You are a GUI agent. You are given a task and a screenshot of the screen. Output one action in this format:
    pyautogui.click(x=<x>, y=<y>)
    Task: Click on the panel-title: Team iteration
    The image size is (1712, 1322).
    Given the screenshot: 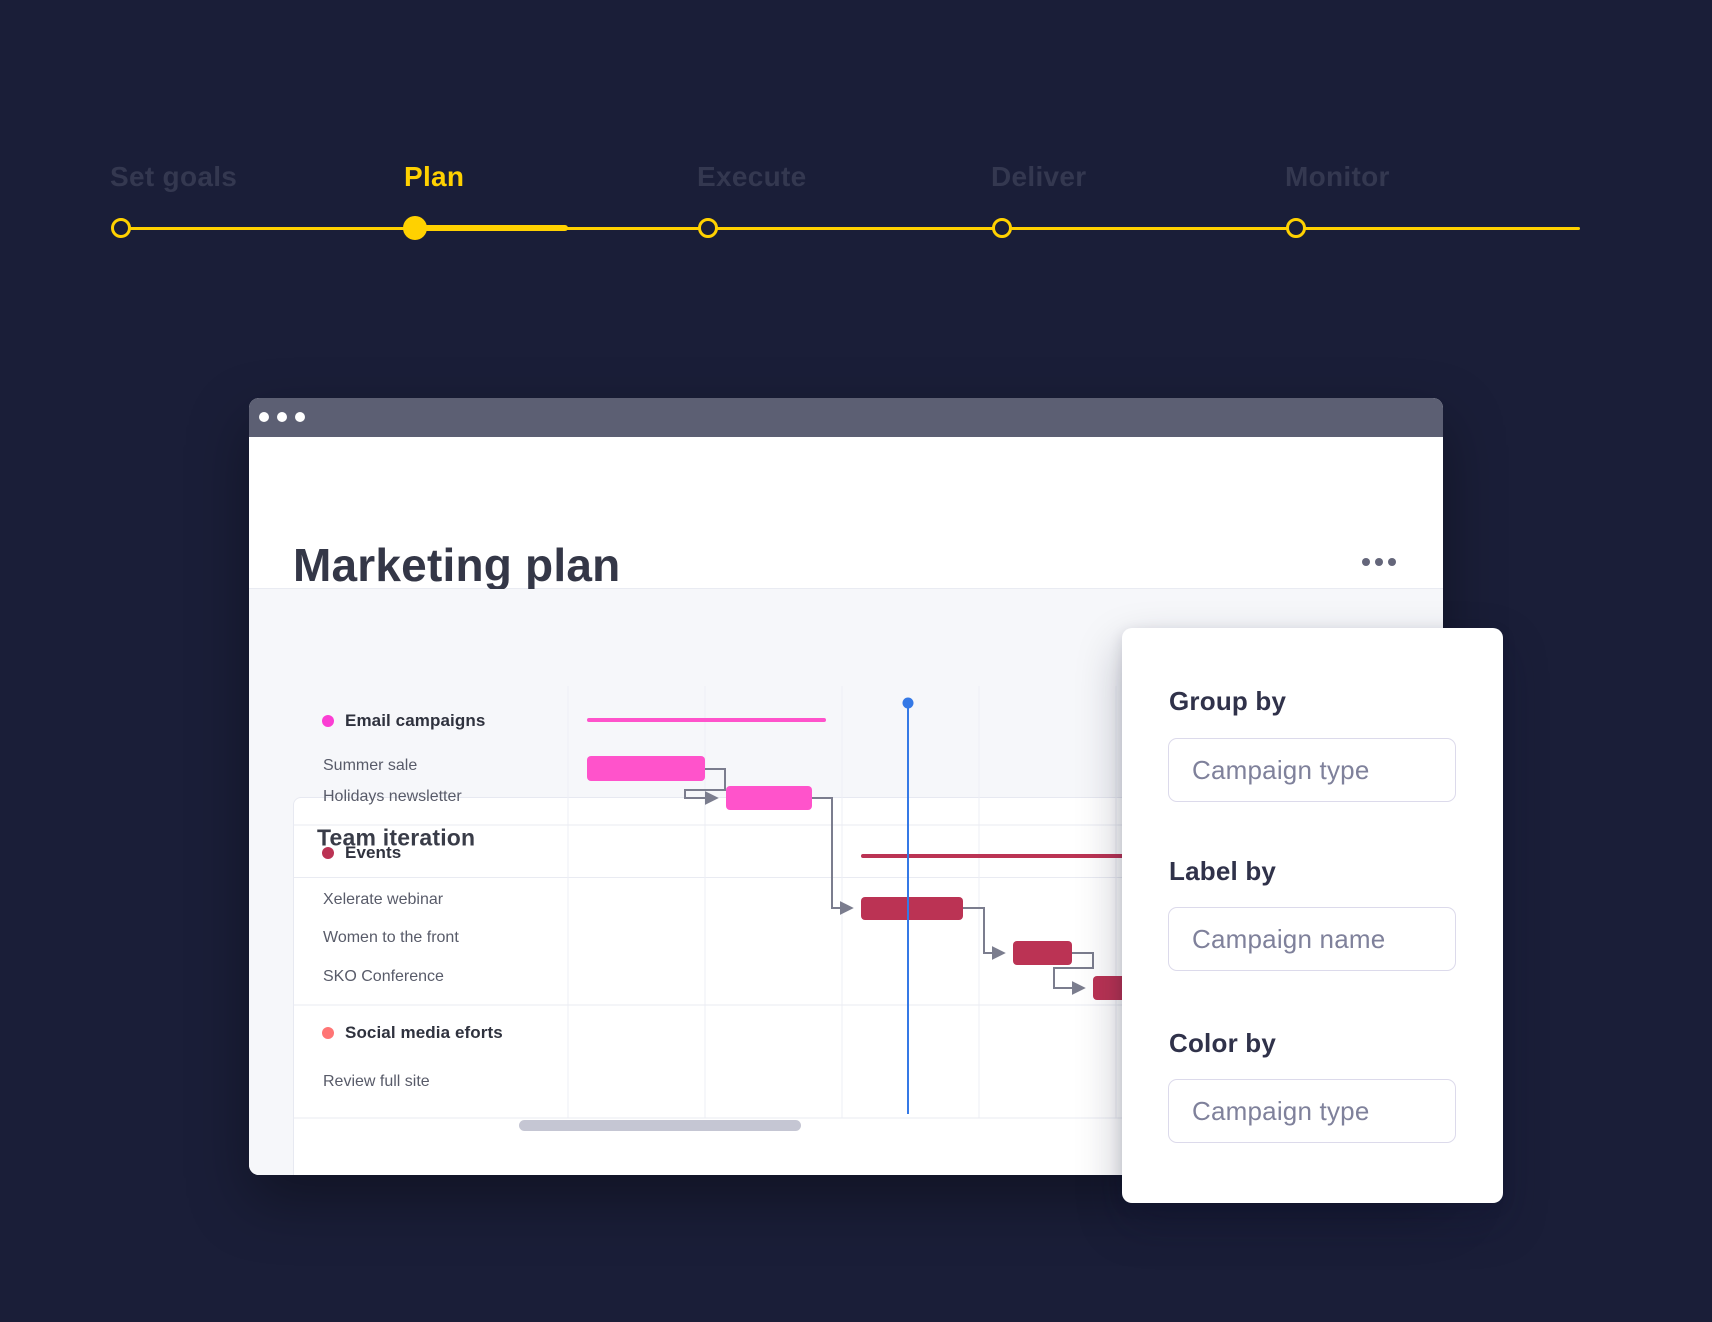 What is the action you would take?
    pyautogui.click(x=396, y=837)
    